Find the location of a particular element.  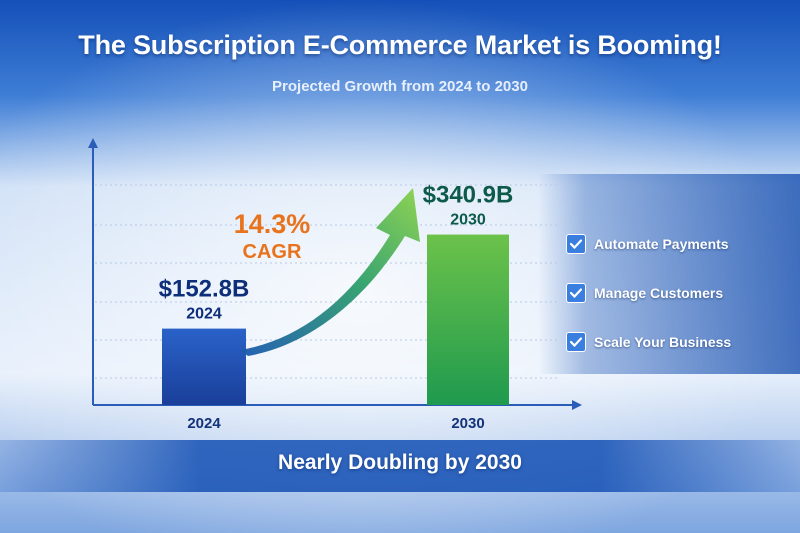

page-subtitle: Projected Growth from 2024 to 2030 is located at coordinates (400, 86).